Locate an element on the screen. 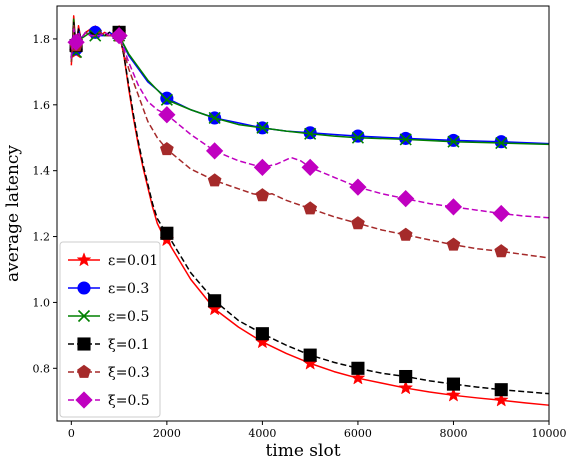 The width and height of the screenshot is (566, 458). y-tick-label: 1.8 is located at coordinates (42, 39).